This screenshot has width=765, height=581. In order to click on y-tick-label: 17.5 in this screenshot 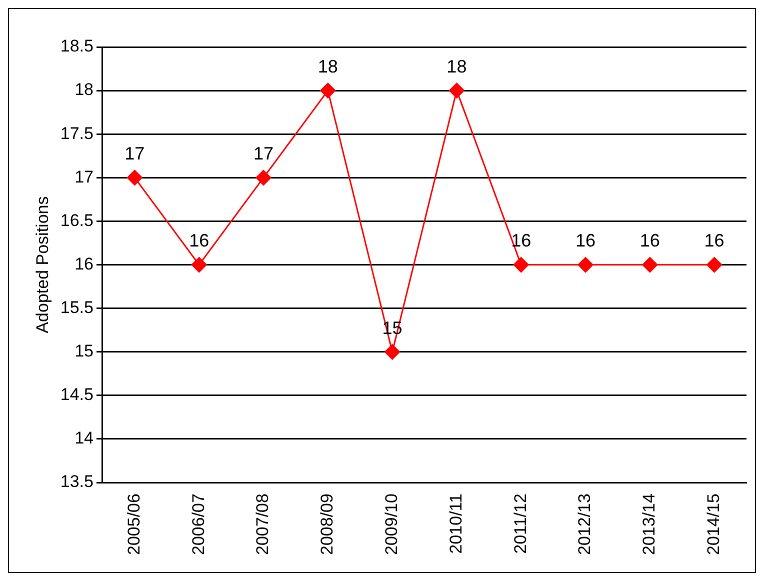, I will do `click(77, 133)`.